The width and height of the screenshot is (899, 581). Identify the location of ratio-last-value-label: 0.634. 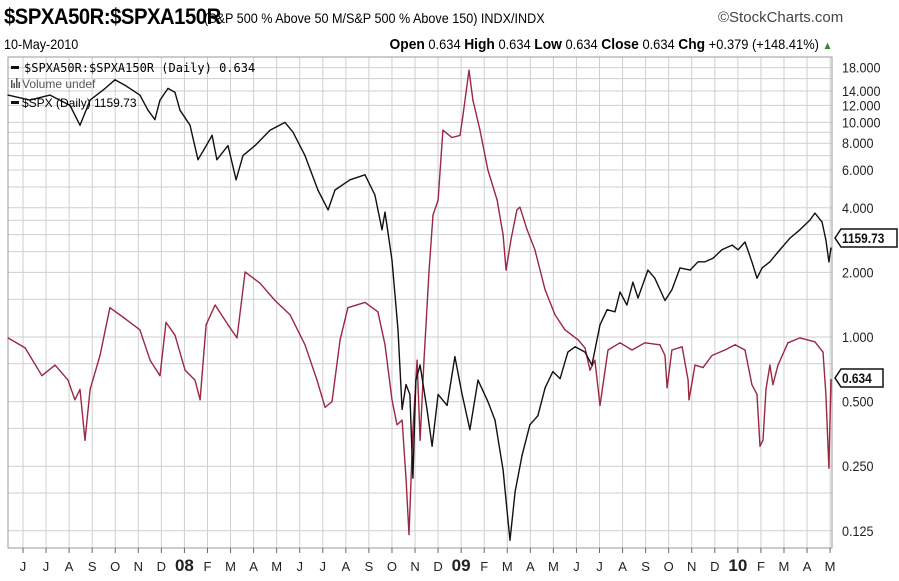
(857, 378).